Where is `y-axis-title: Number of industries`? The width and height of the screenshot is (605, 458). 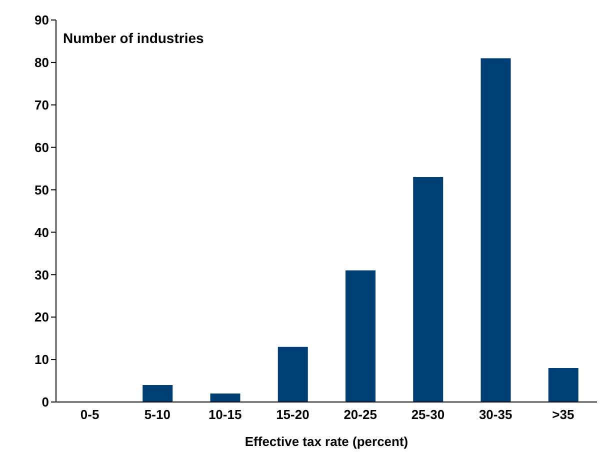 y-axis-title: Number of industries is located at coordinates (133, 38).